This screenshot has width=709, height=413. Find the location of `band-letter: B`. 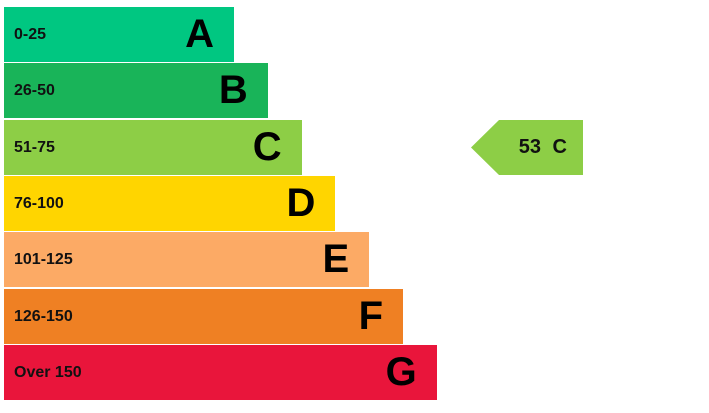

band-letter: B is located at coordinates (233, 90).